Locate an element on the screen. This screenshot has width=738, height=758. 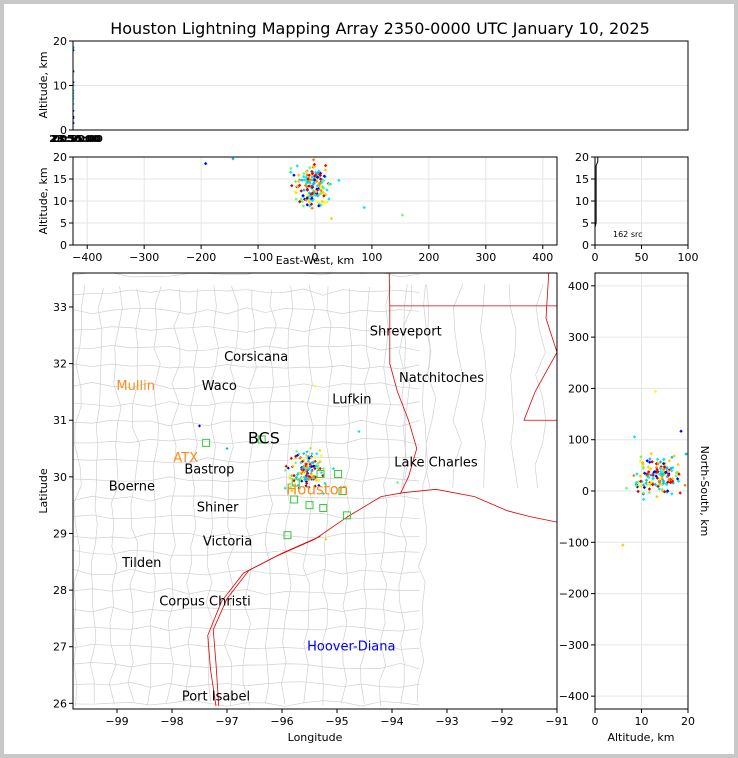
mississippi-river is located at coordinates (540, 347).